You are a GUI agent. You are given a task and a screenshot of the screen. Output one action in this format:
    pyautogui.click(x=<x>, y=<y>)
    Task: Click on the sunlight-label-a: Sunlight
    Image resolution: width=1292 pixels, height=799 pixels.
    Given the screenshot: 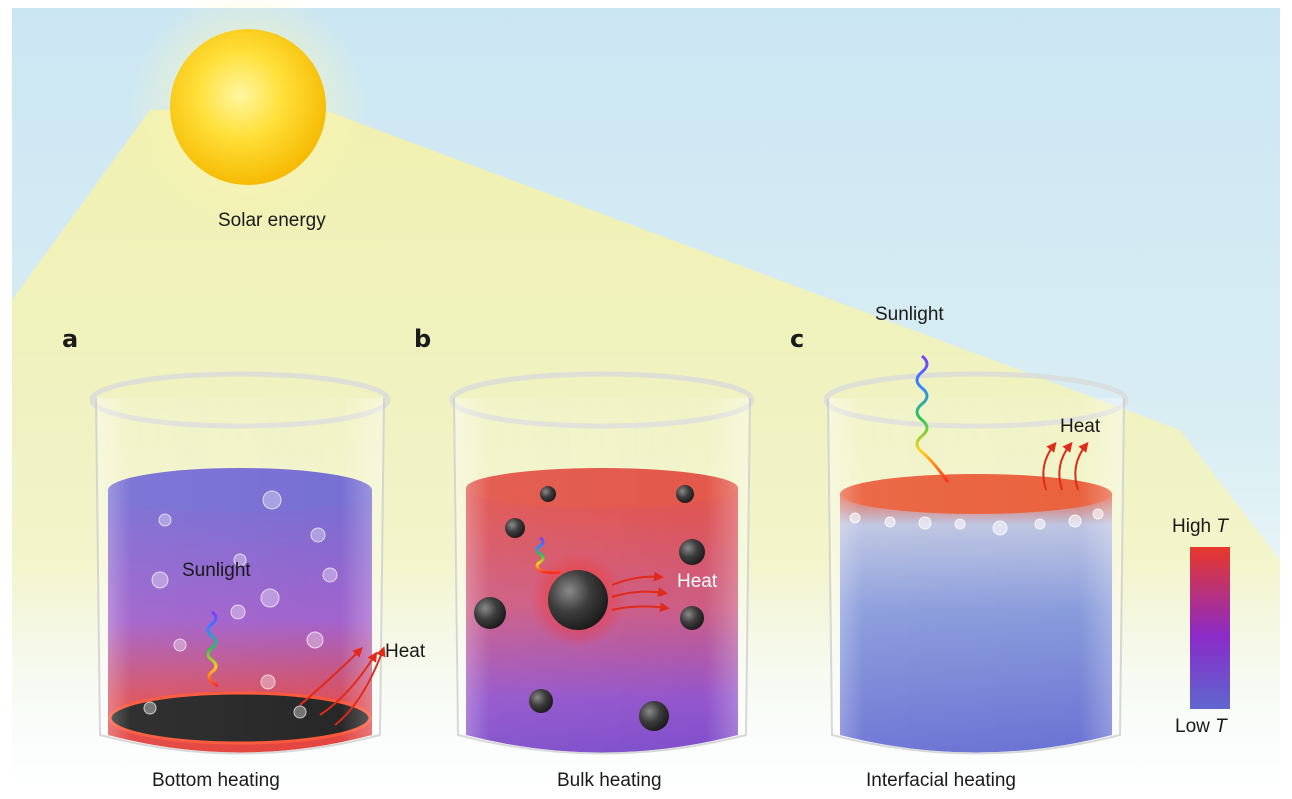 What is the action you would take?
    pyautogui.click(x=216, y=570)
    